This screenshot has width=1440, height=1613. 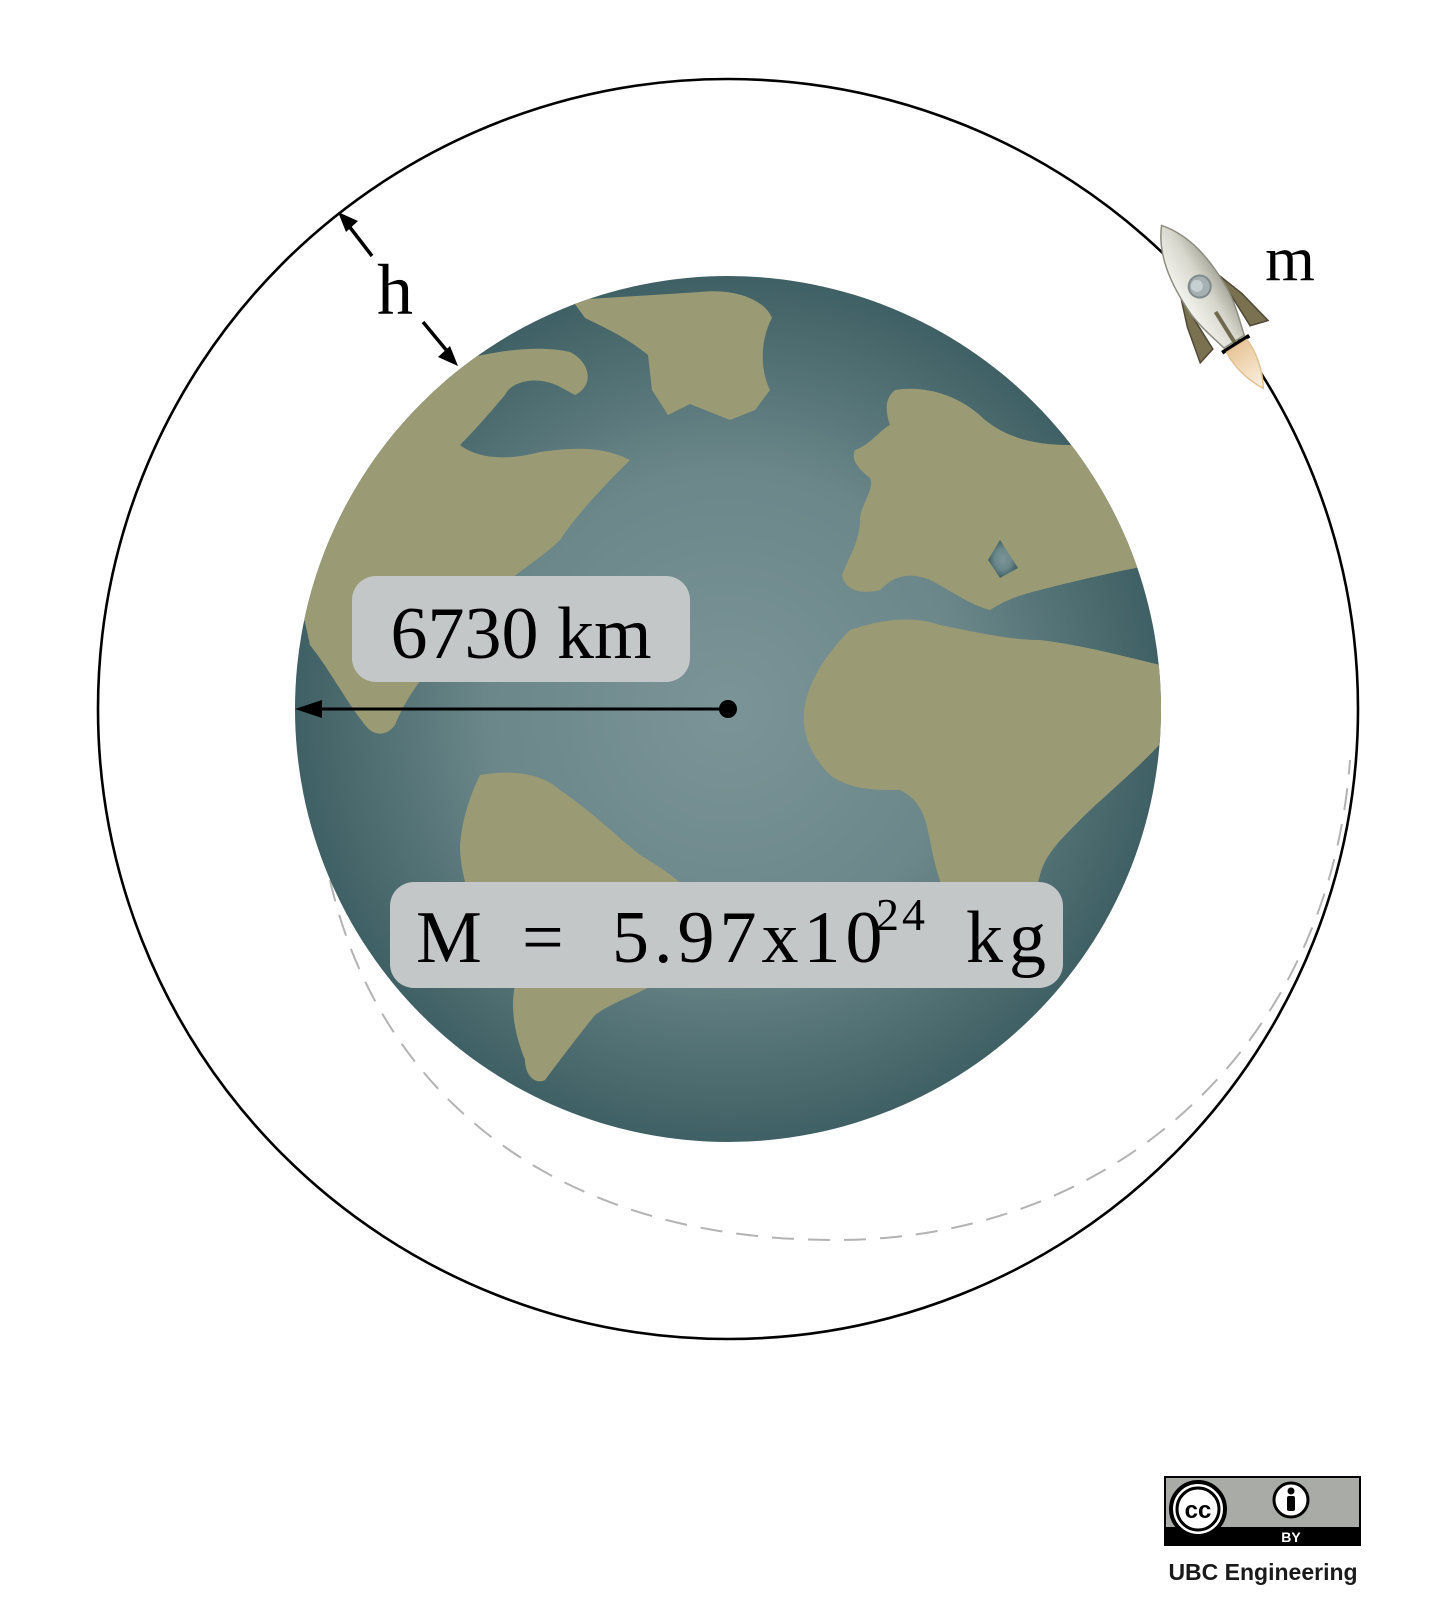 I want to click on satellite-mass-label: m, so click(x=1290, y=258).